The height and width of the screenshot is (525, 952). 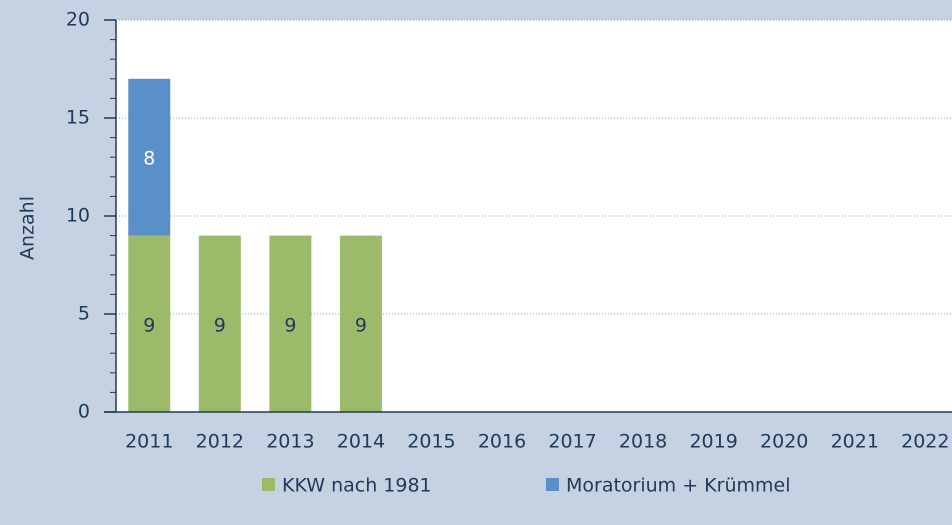 I want to click on x-tick-label: 2017, so click(x=572, y=442).